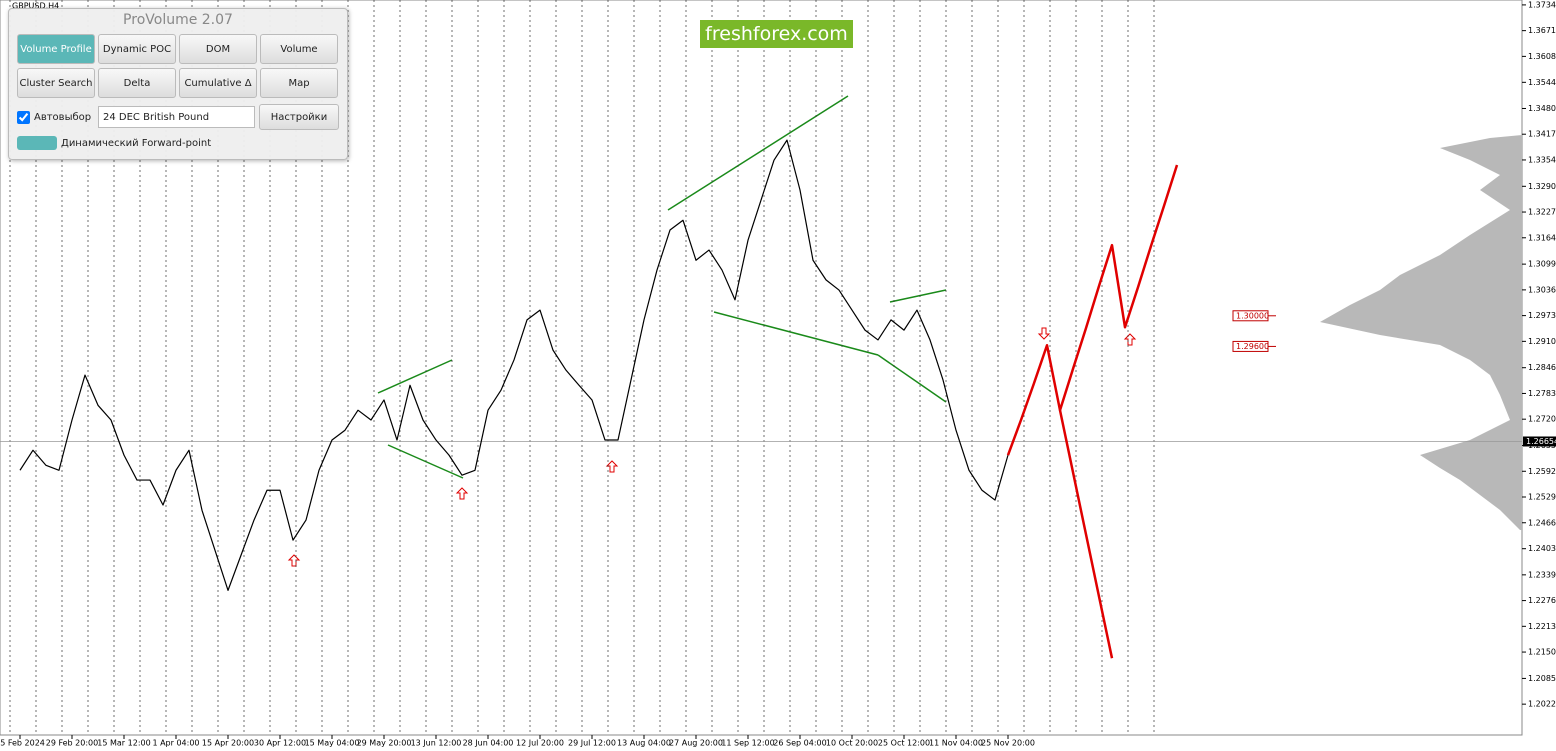 Image resolution: width=1556 pixels, height=751 pixels. Describe the element at coordinates (228, 743) in the screenshot. I see `x-tick-label: 15 Apr 20:00` at that location.